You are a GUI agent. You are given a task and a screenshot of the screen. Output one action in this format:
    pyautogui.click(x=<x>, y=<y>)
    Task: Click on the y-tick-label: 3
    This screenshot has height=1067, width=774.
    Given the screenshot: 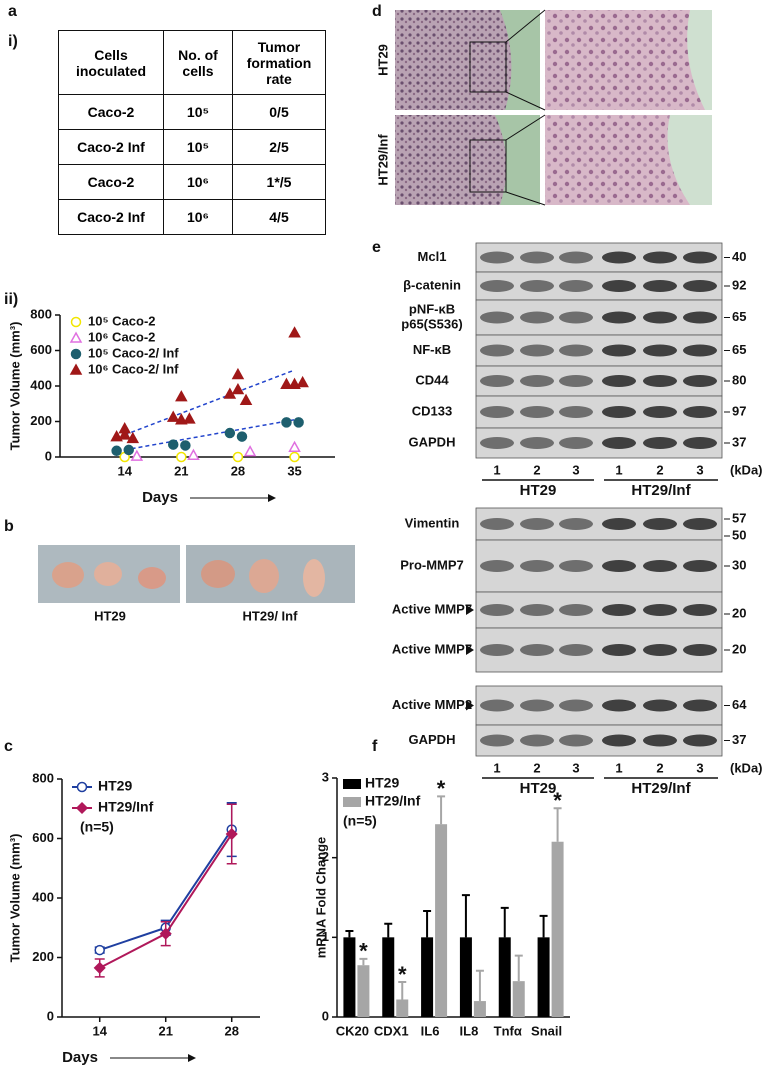 What is the action you would take?
    pyautogui.click(x=325, y=776)
    